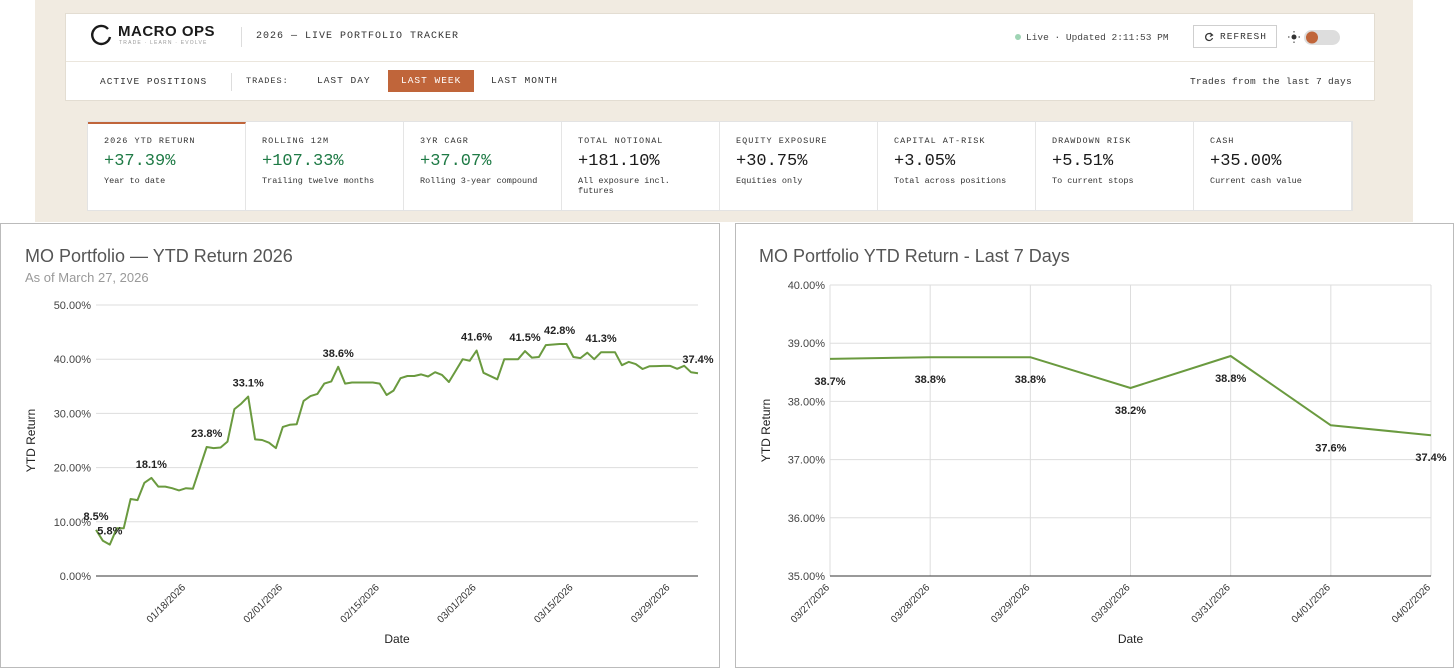 Image resolution: width=1456 pixels, height=672 pixels. I want to click on metric-label: CASH, so click(1222, 141).